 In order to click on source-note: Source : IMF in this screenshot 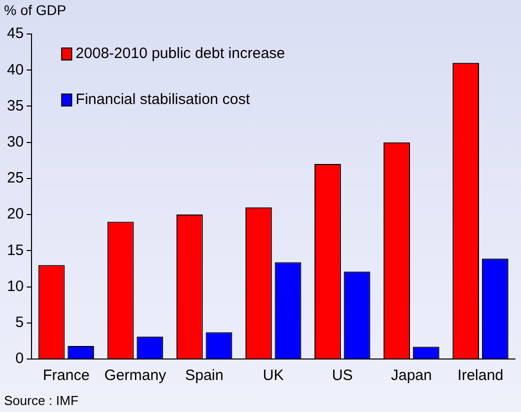, I will do `click(41, 400)`.